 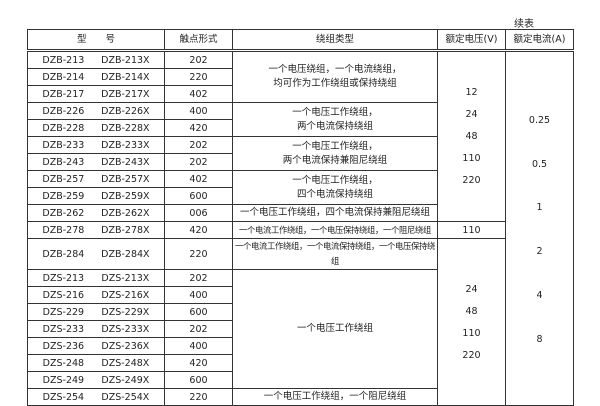 What do you see at coordinates (125, 278) in the screenshot?
I see `model-code-x: DZS-213X` at bounding box center [125, 278].